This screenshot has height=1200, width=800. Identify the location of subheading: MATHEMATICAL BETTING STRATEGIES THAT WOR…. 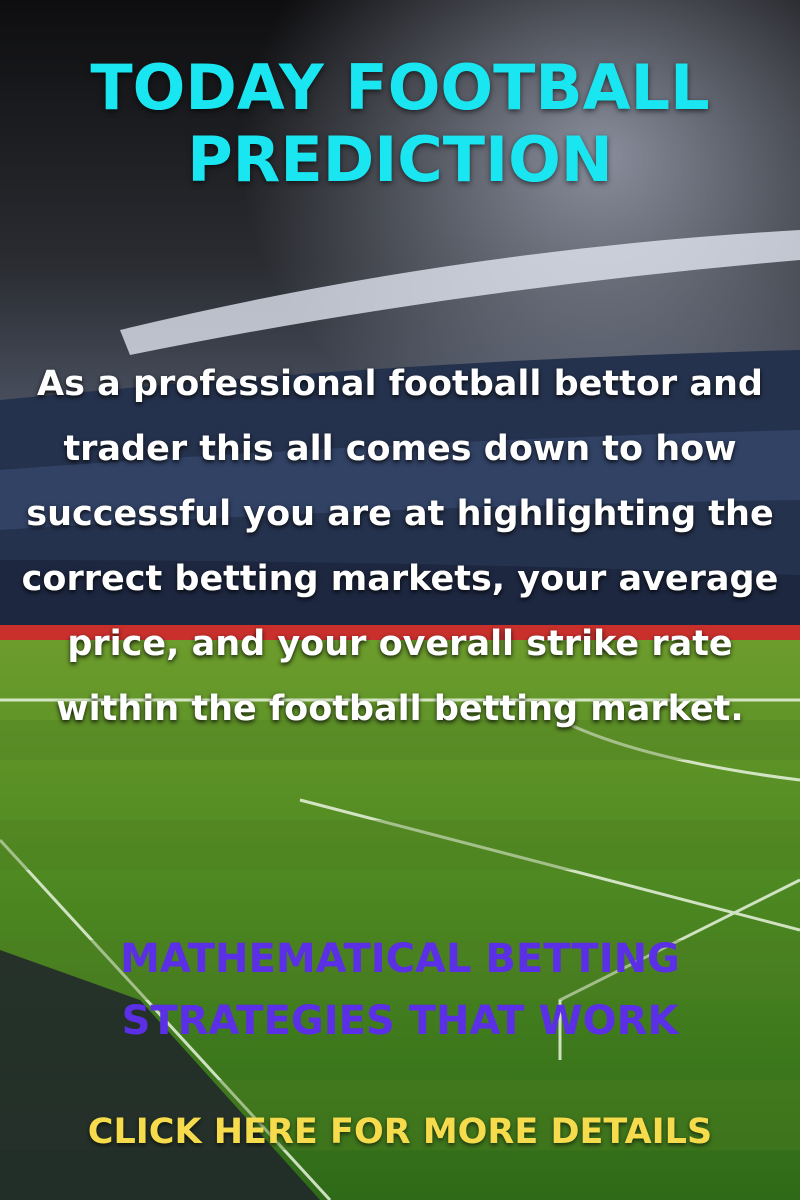
(400, 990).